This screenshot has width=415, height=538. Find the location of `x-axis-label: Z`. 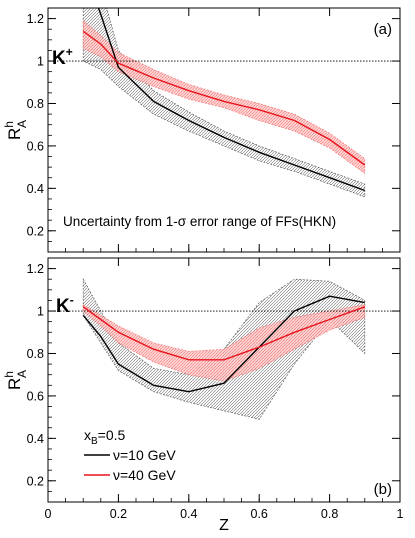

x-axis-label: Z is located at coordinates (224, 525).